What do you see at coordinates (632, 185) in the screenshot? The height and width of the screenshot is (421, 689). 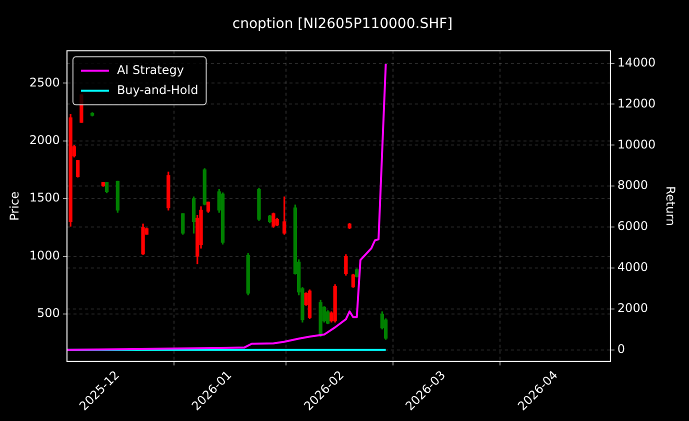 I see `y2-tick-label: 8000` at bounding box center [632, 185].